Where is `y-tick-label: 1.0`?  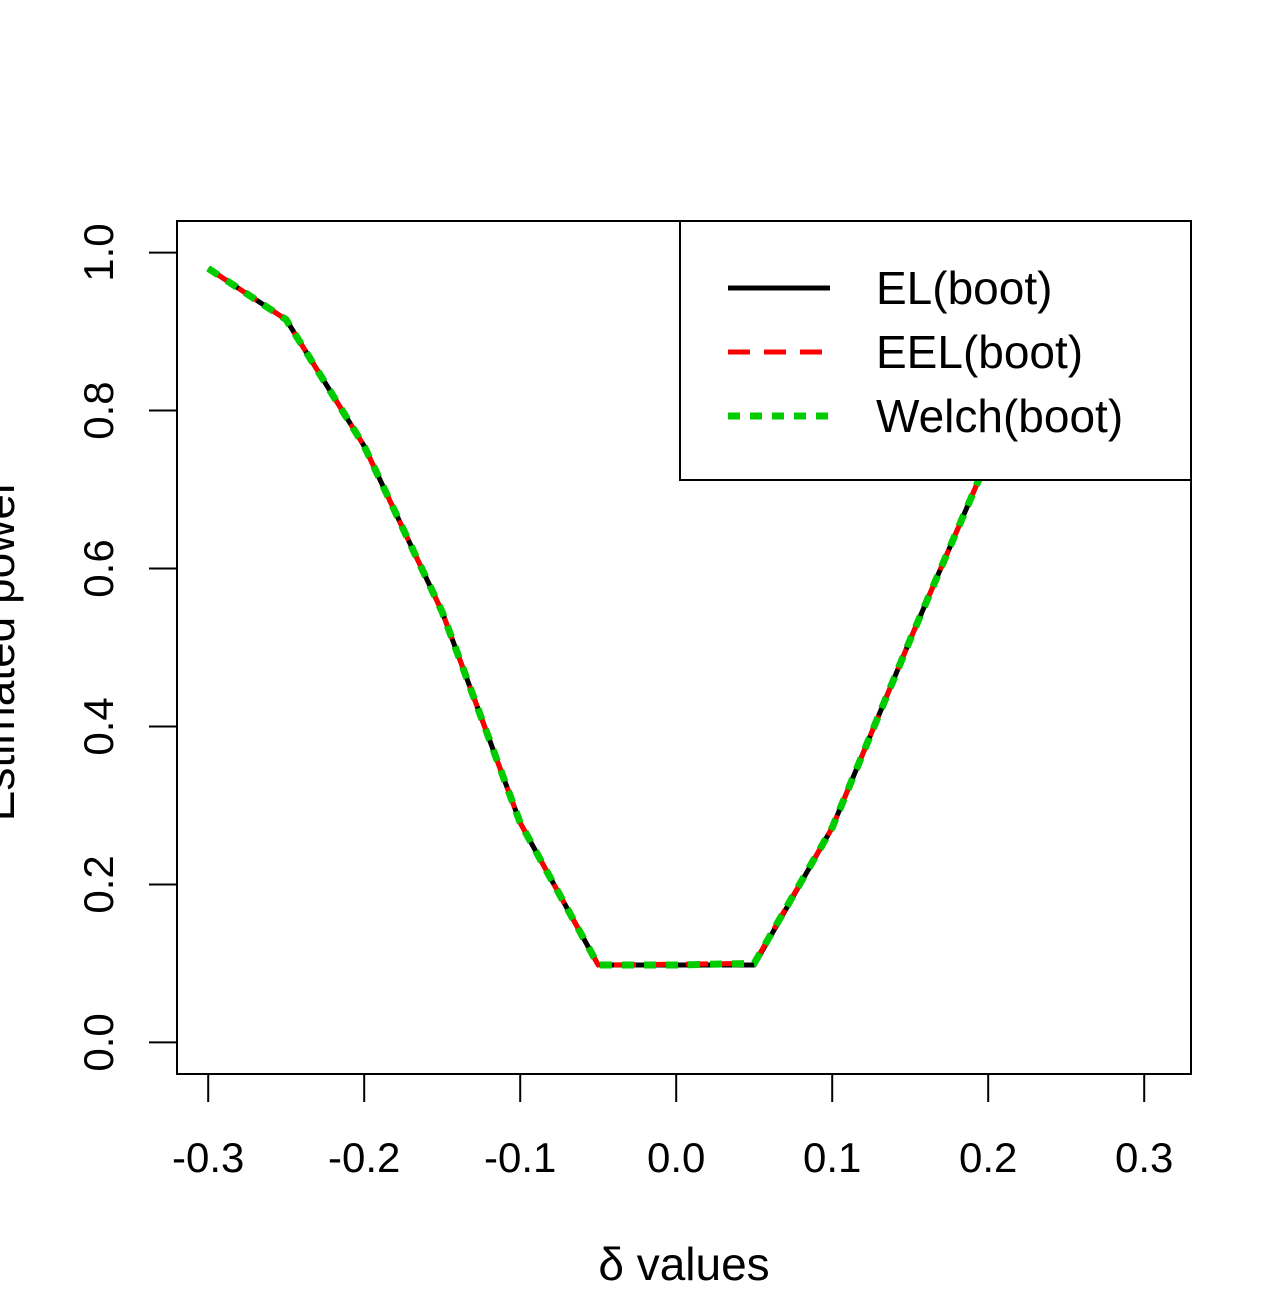
y-tick-label: 1.0 is located at coordinates (98, 252).